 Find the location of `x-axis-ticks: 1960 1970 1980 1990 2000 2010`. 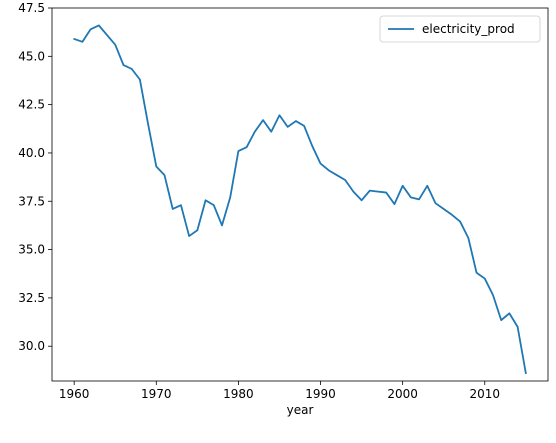

x-axis-ticks: 1960 1970 1980 1990 2000 2010 is located at coordinates (279, 391).